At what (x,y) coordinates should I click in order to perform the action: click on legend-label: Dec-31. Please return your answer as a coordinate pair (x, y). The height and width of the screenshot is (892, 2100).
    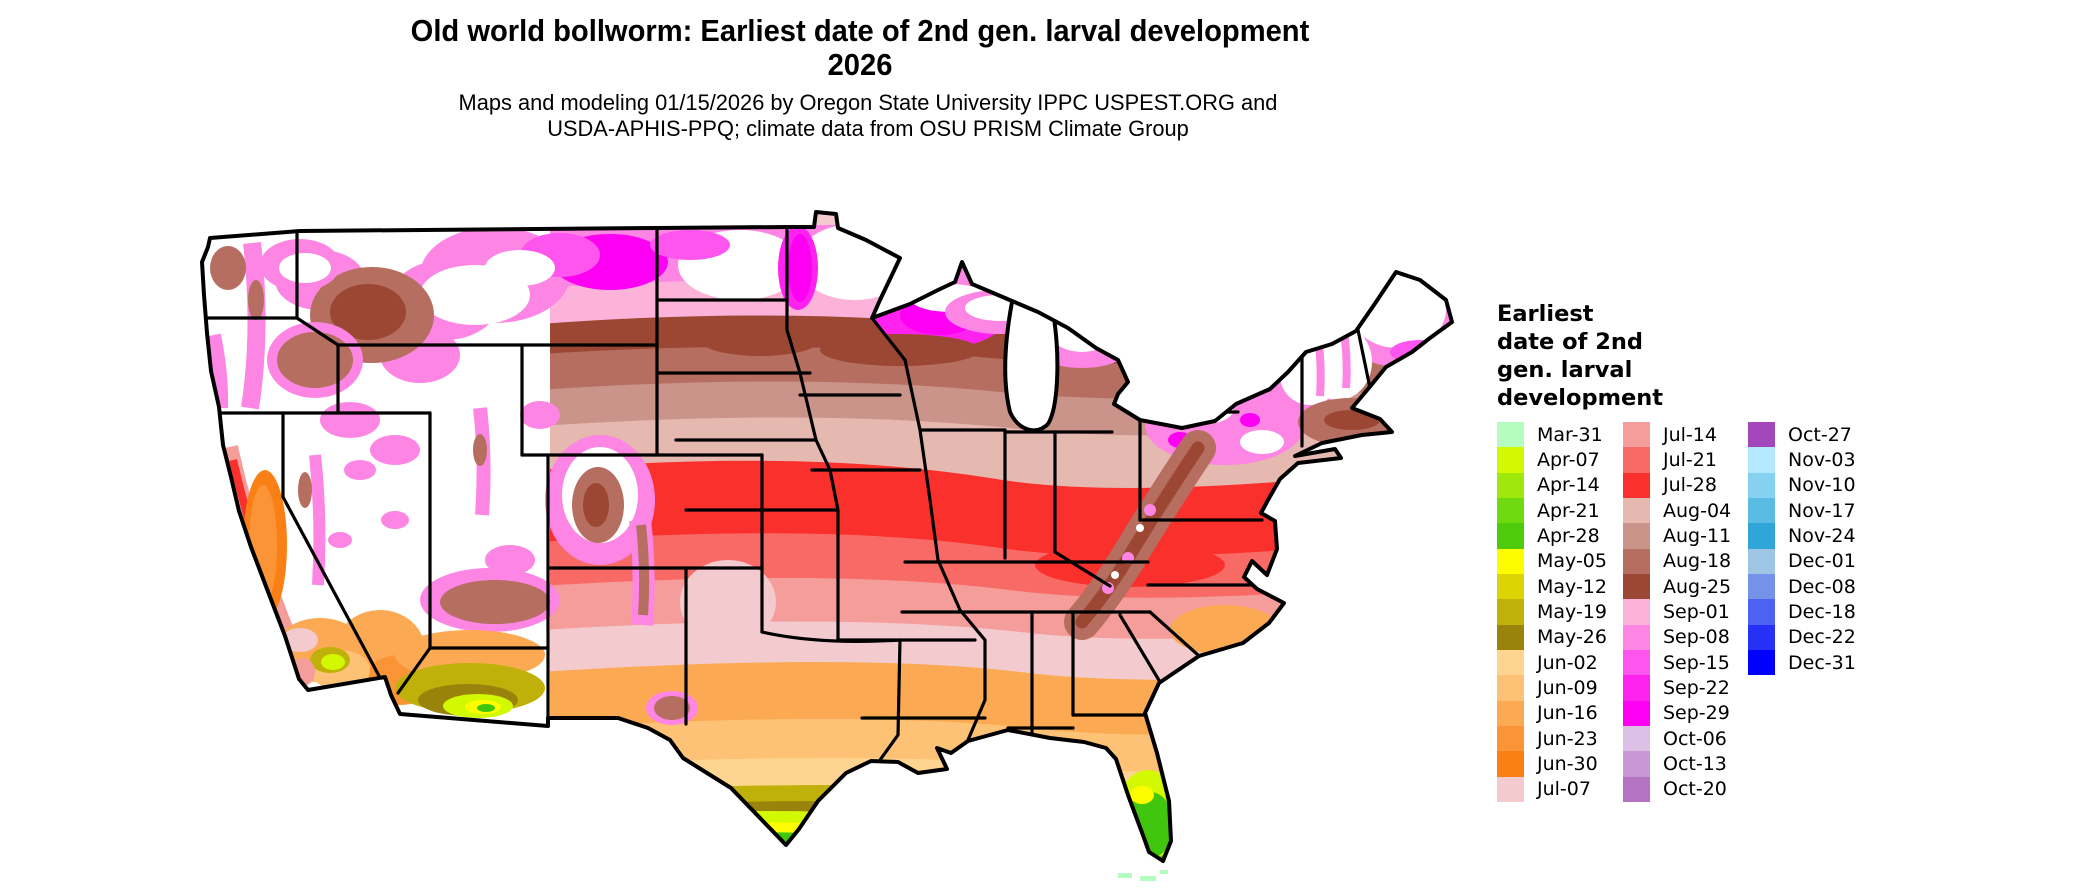
    Looking at the image, I should click on (1822, 662).